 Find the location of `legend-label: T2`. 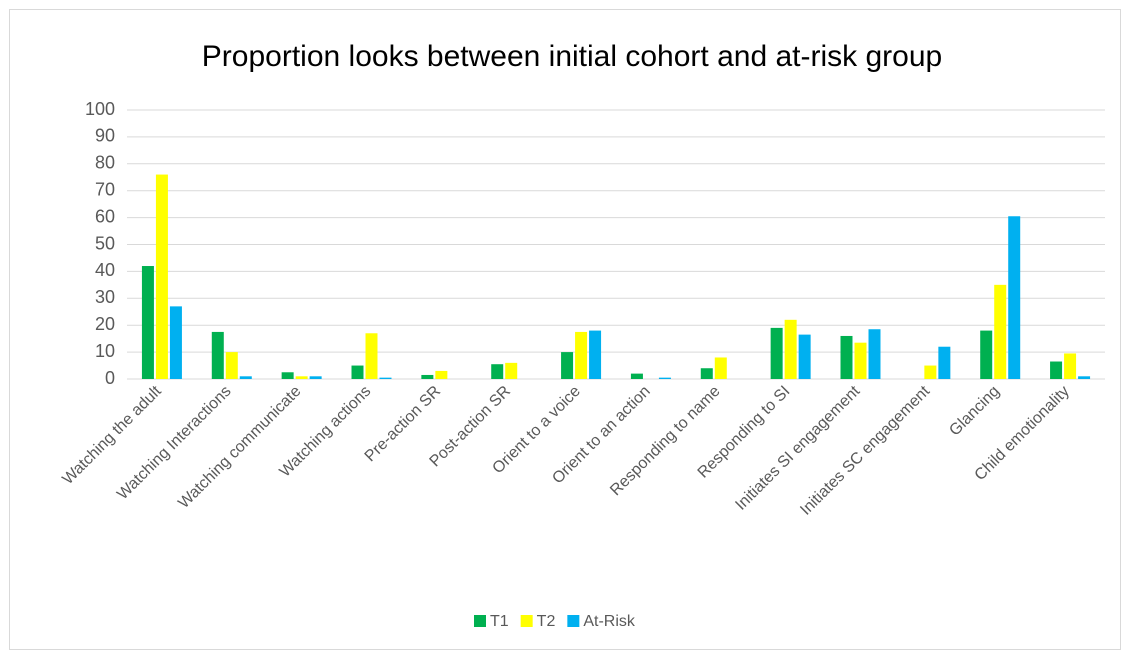

legend-label: T2 is located at coordinates (546, 621).